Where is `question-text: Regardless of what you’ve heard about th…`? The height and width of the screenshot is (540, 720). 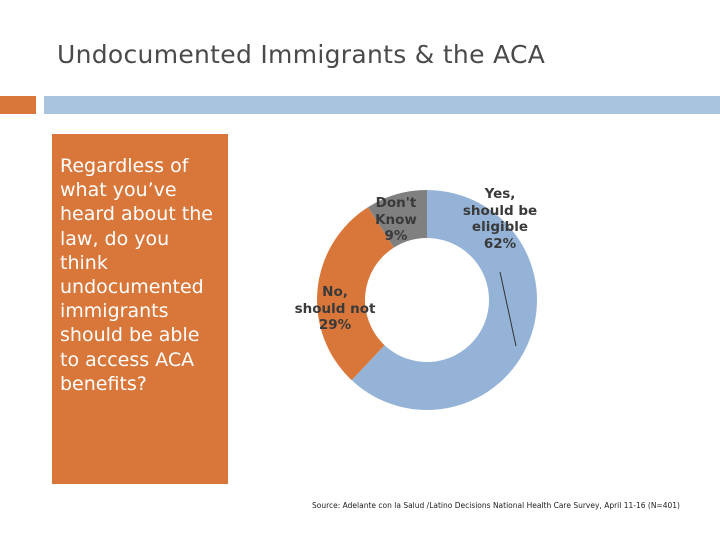
question-text: Regardless of what you’ve heard about th… is located at coordinates (143, 275).